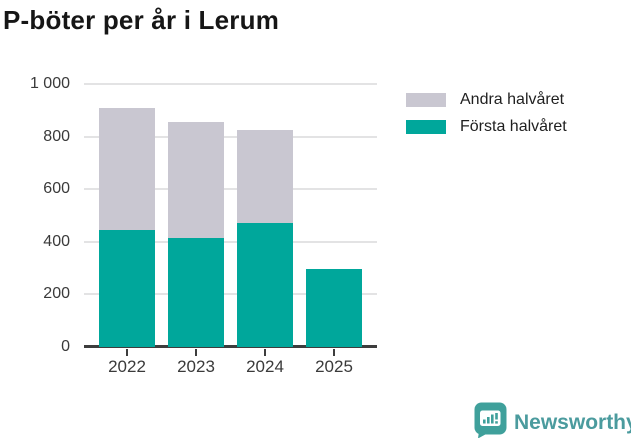 This screenshot has width=631, height=439. I want to click on legend-label: Andra halvåret, so click(512, 99).